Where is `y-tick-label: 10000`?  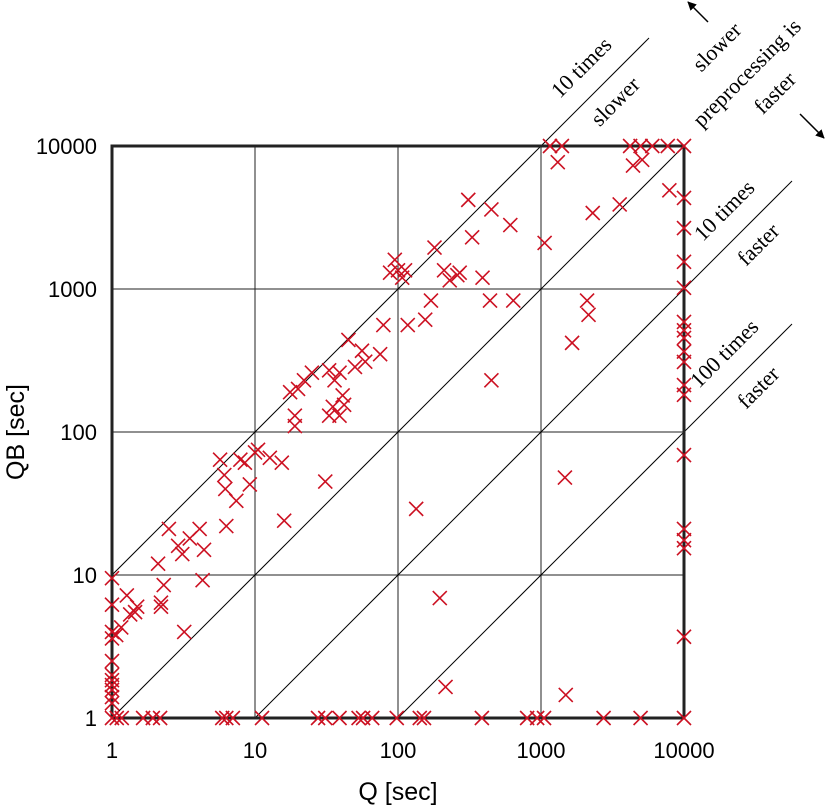
y-tick-label: 10000 is located at coordinates (66, 146).